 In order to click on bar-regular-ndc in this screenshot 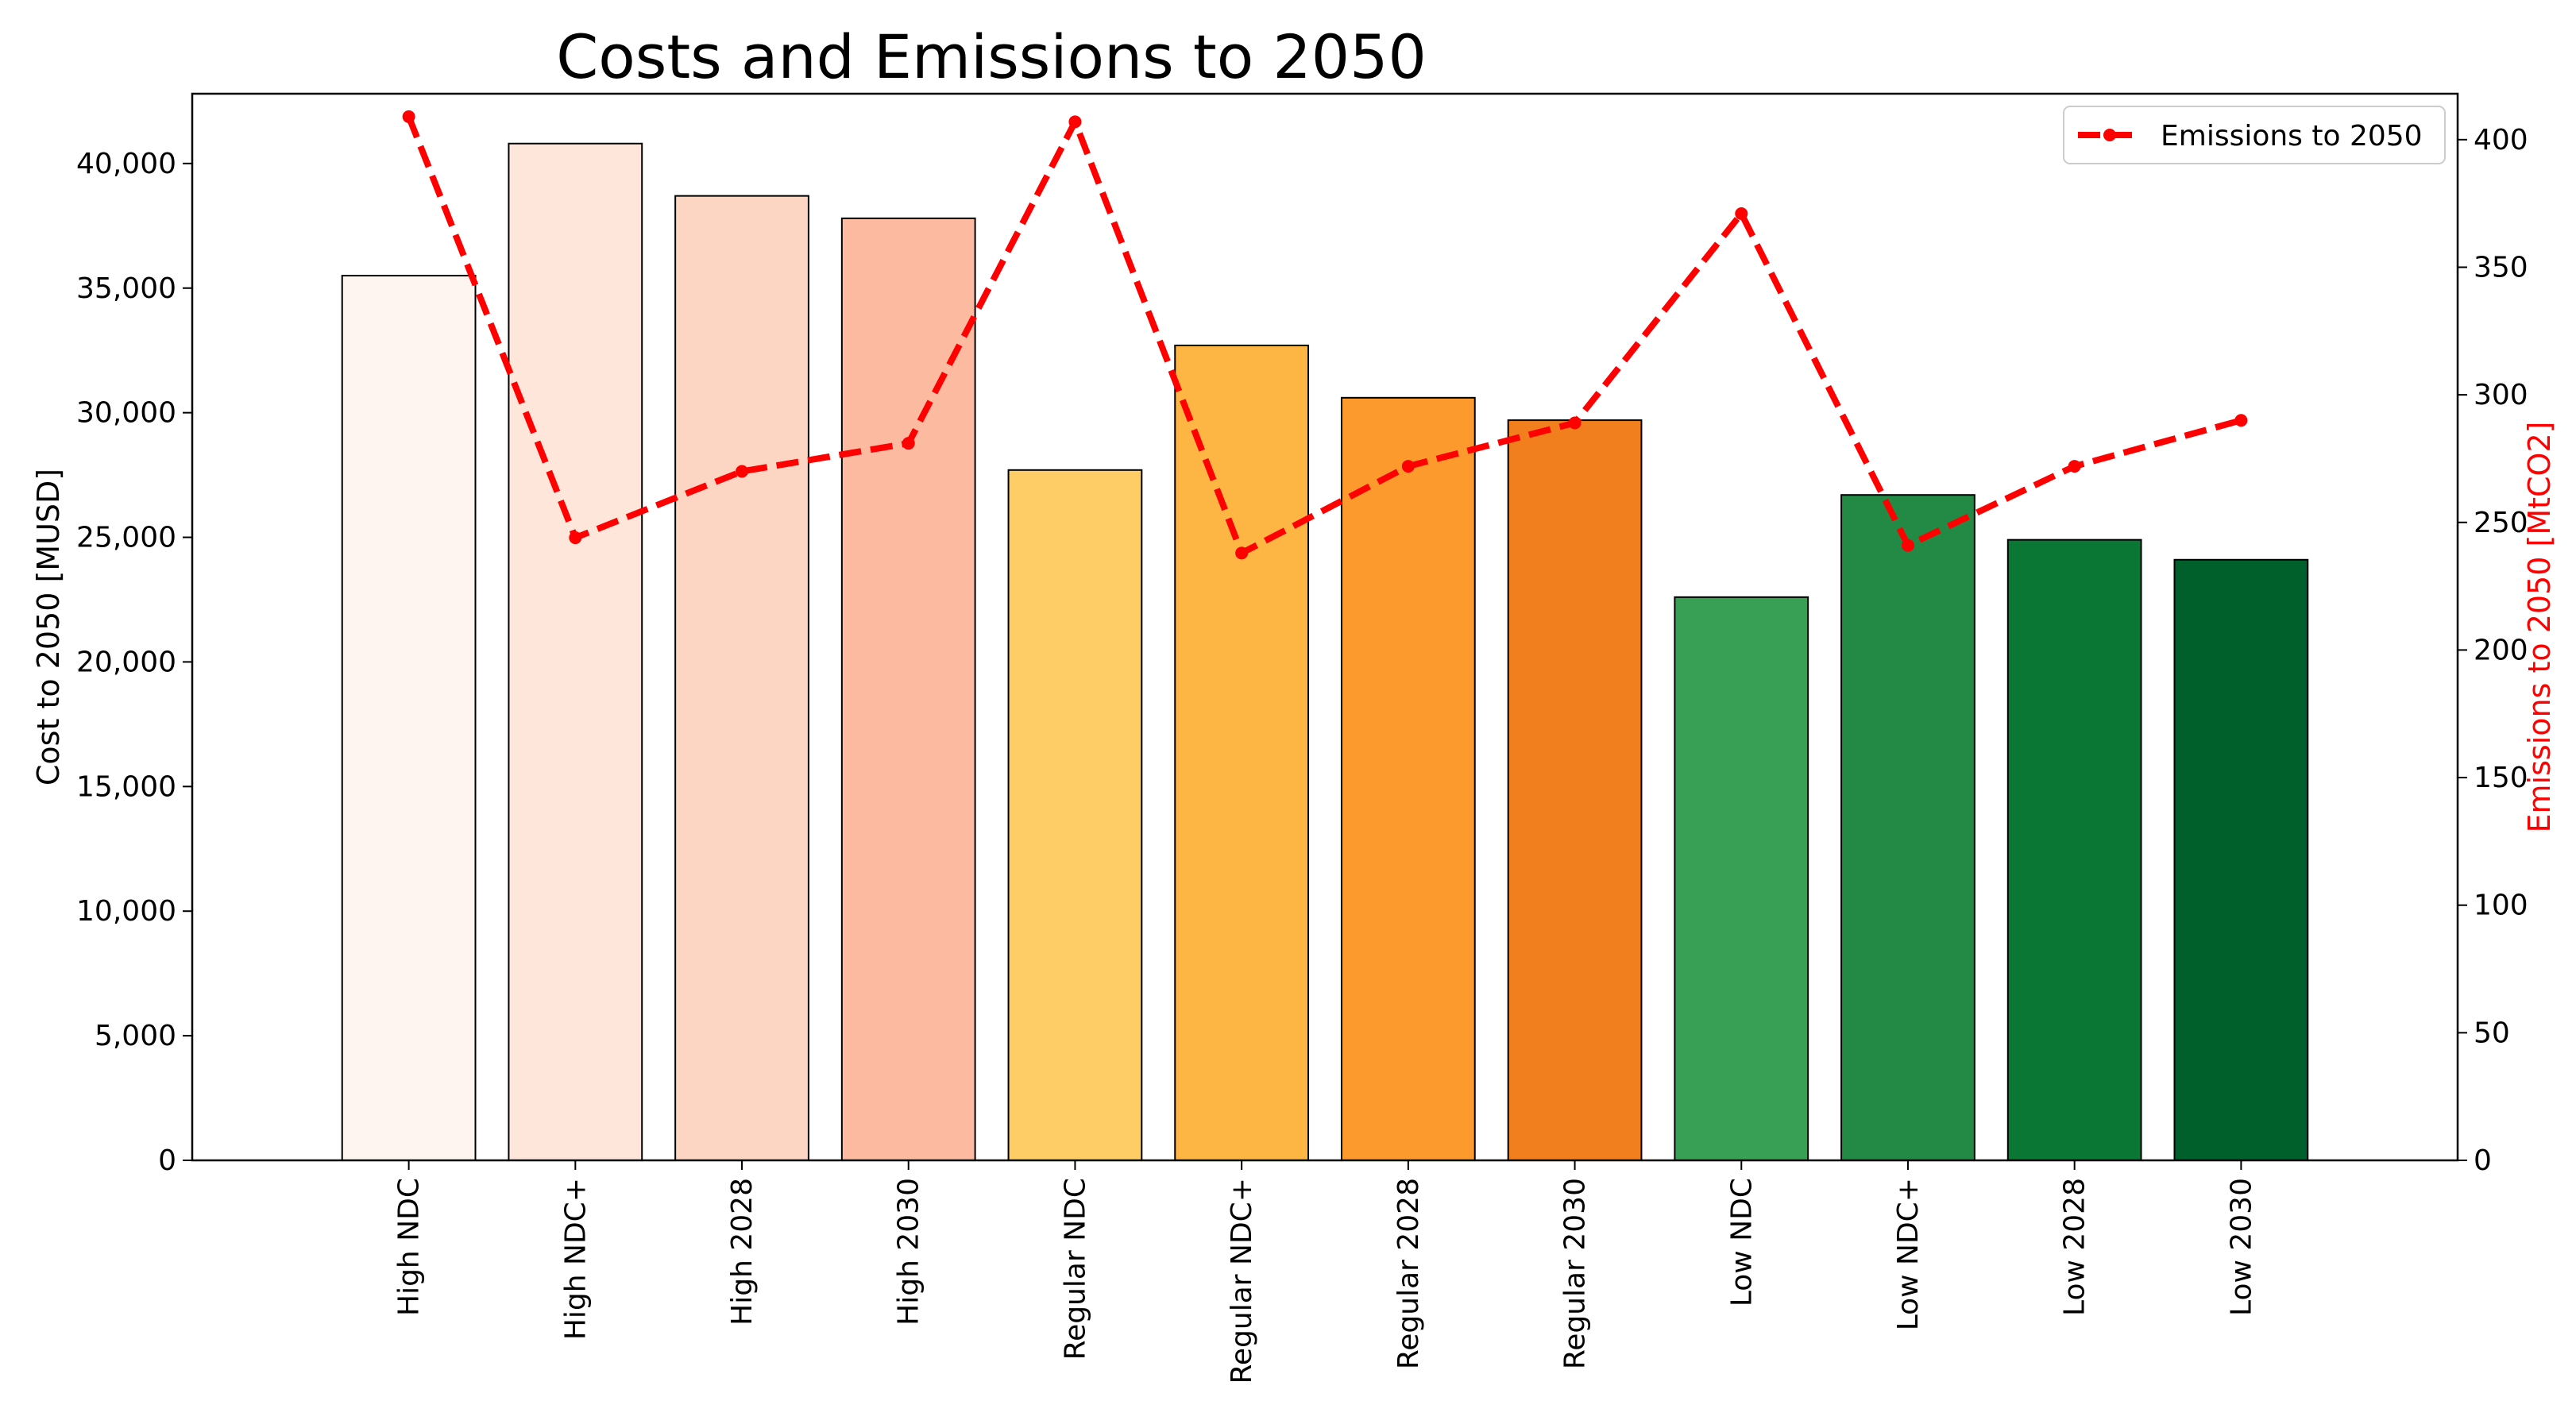, I will do `click(1075, 815)`.